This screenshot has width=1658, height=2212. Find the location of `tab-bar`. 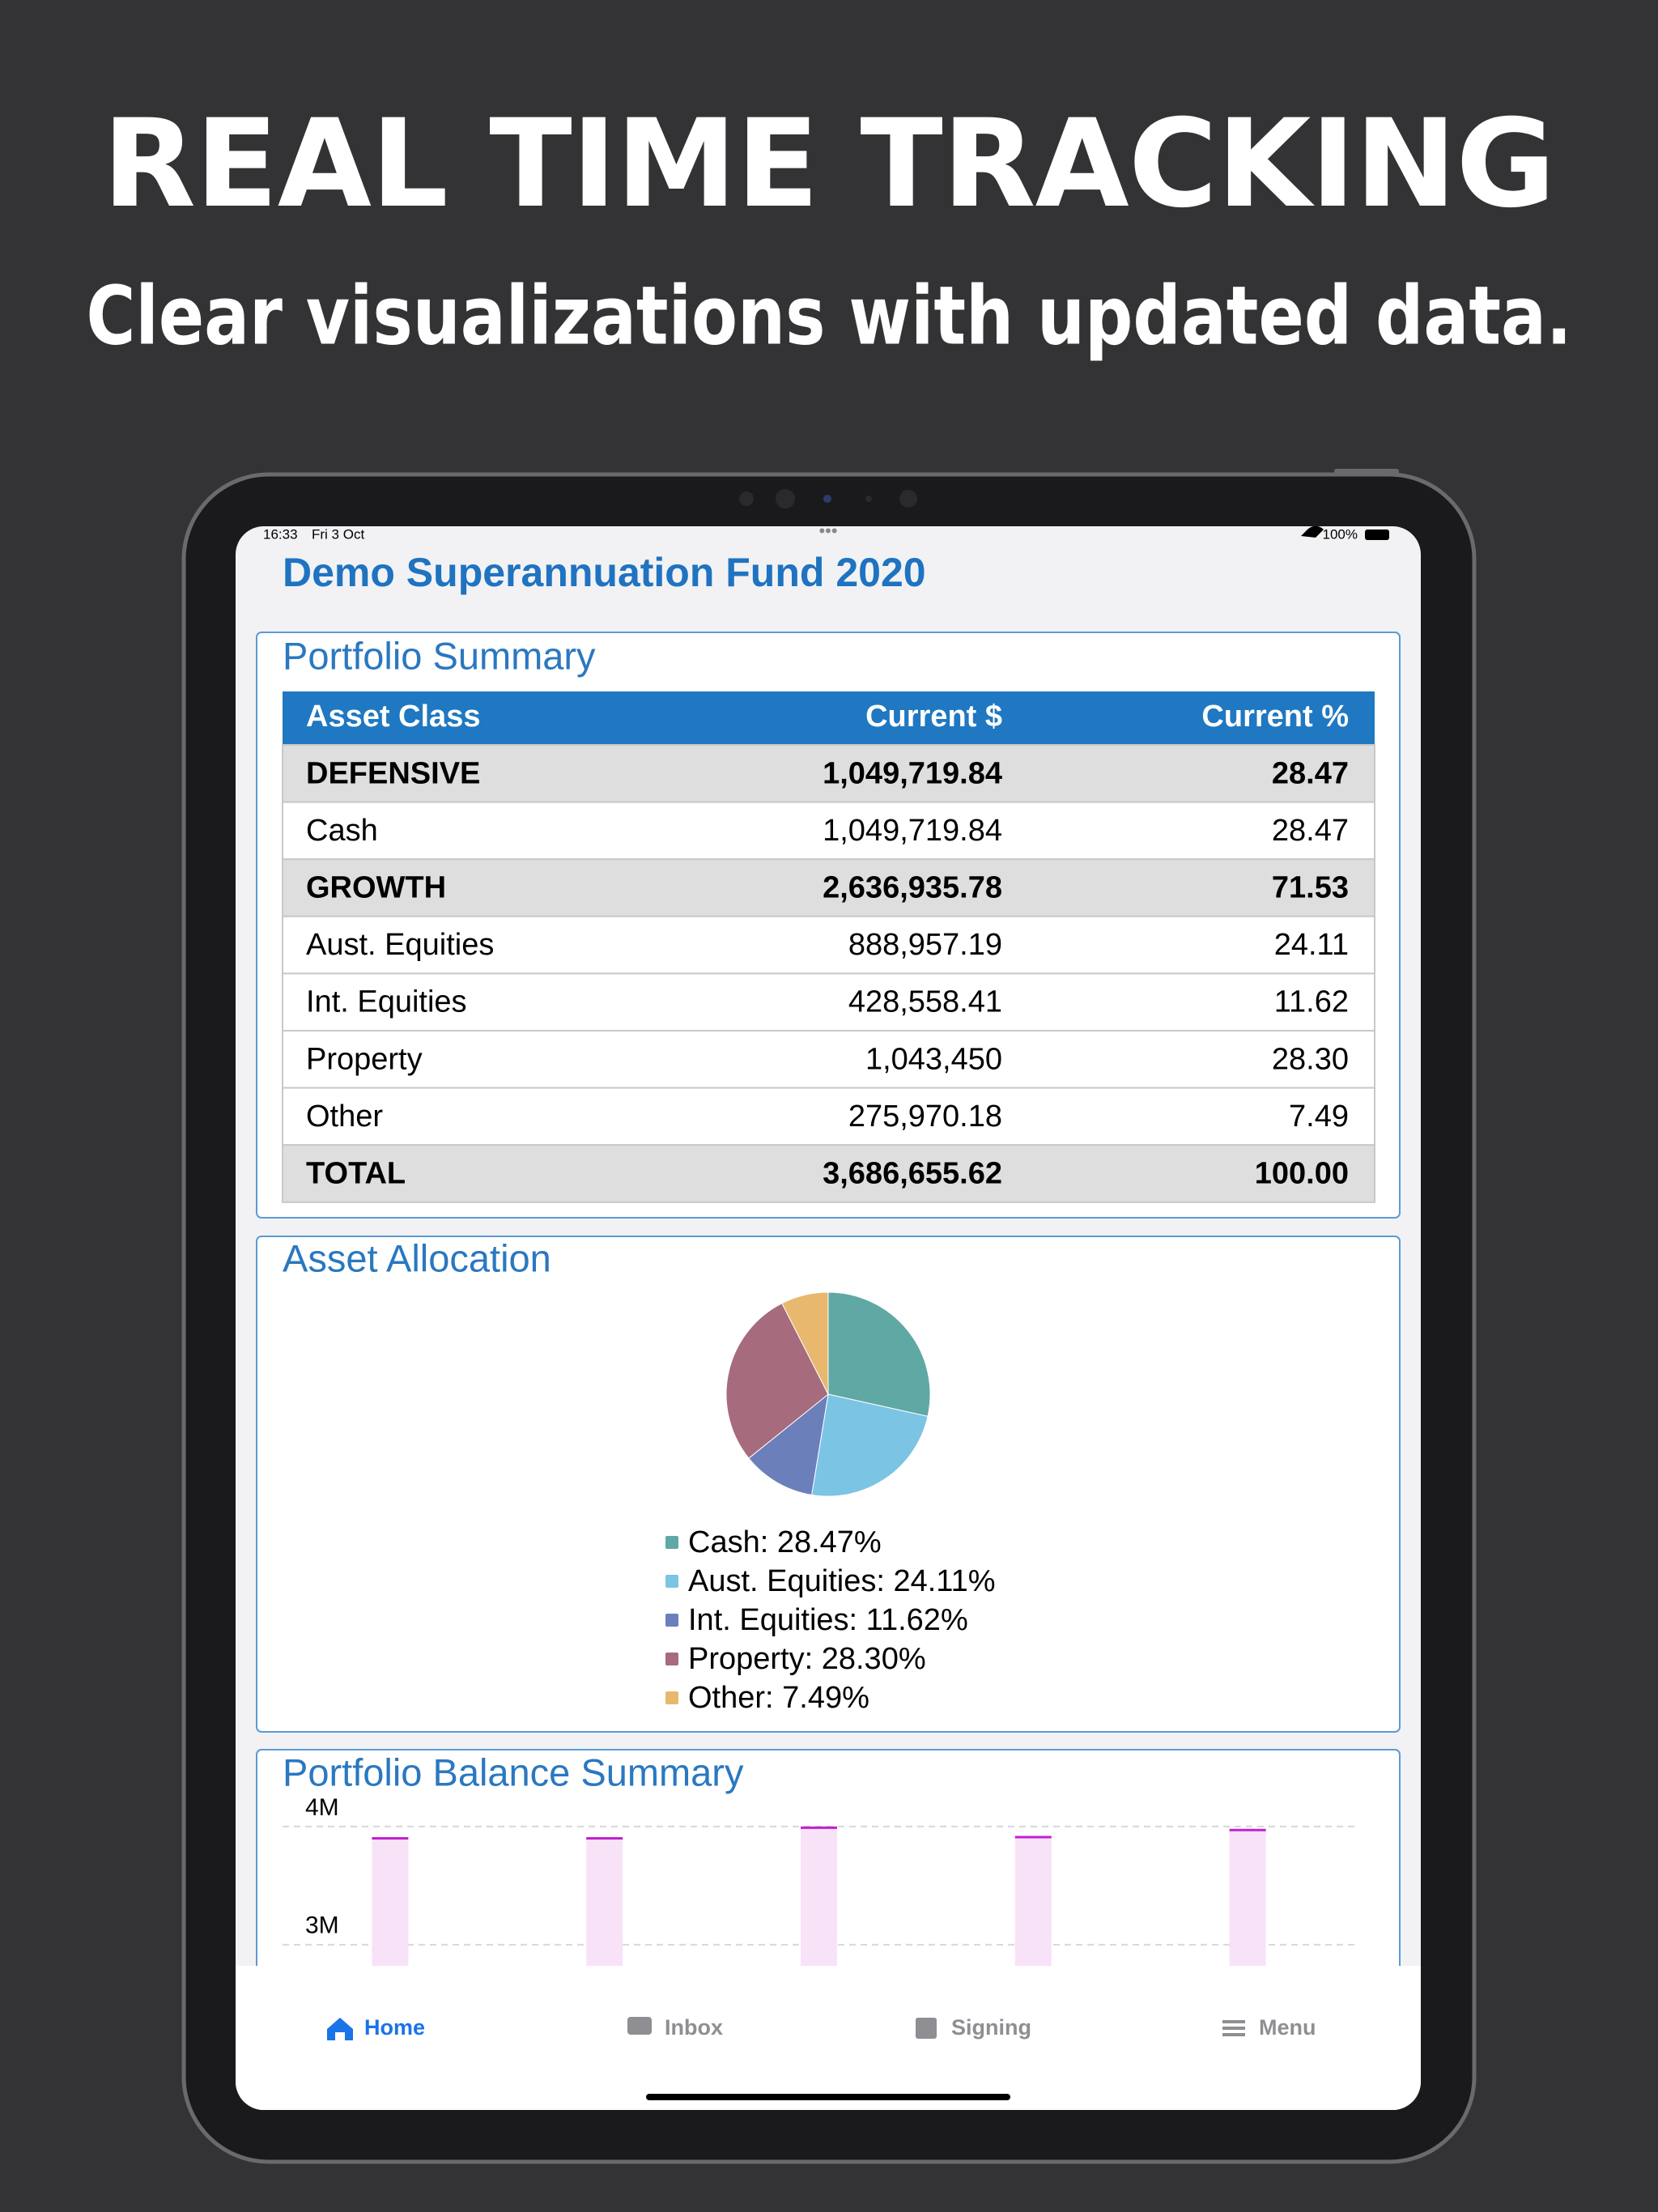

tab-bar is located at coordinates (828, 2038).